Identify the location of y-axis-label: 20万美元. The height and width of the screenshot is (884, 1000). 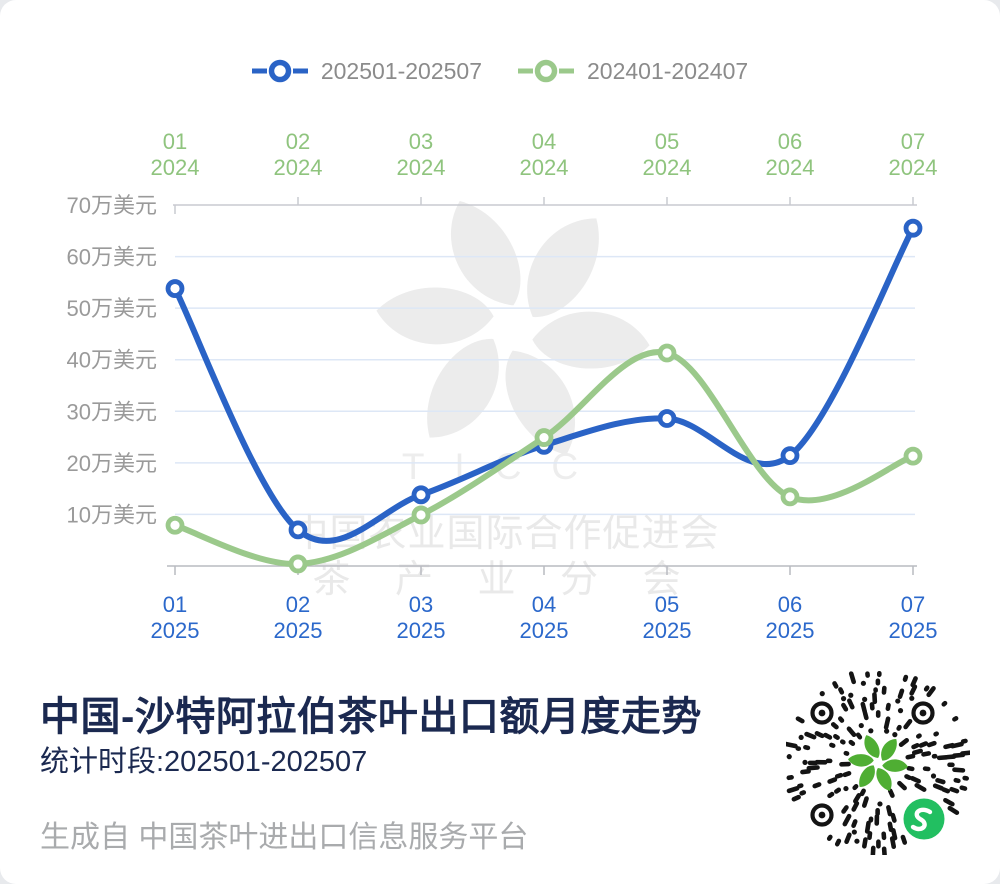
(112, 463).